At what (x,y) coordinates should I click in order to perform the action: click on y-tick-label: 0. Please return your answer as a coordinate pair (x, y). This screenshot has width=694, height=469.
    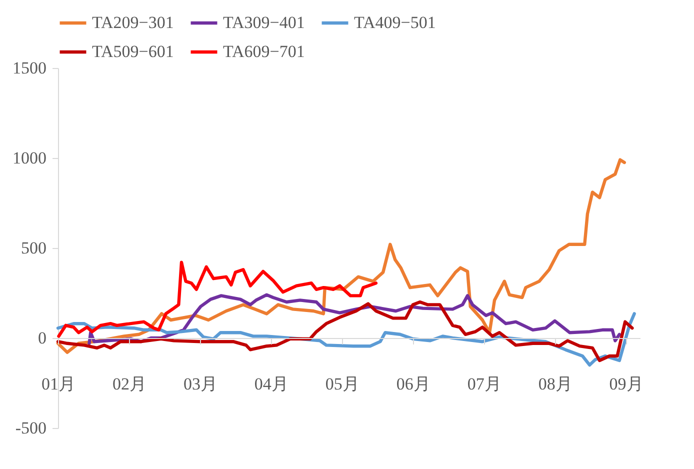
    Looking at the image, I should click on (42, 338).